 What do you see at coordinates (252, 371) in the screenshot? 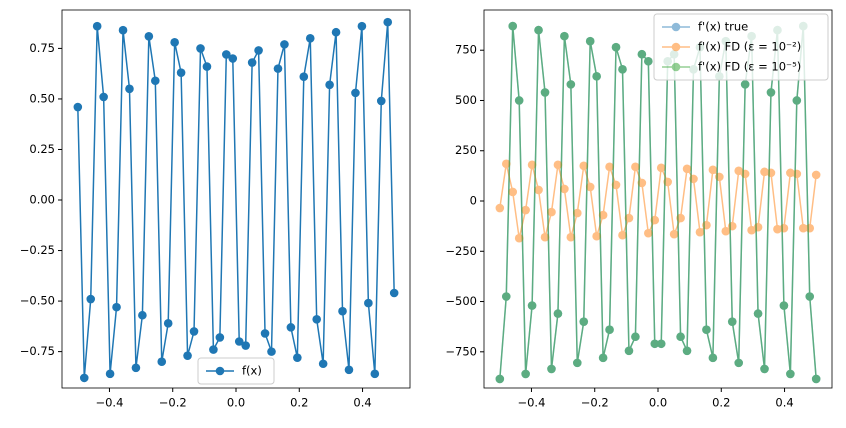
I see `legend-label: f(x)` at bounding box center [252, 371].